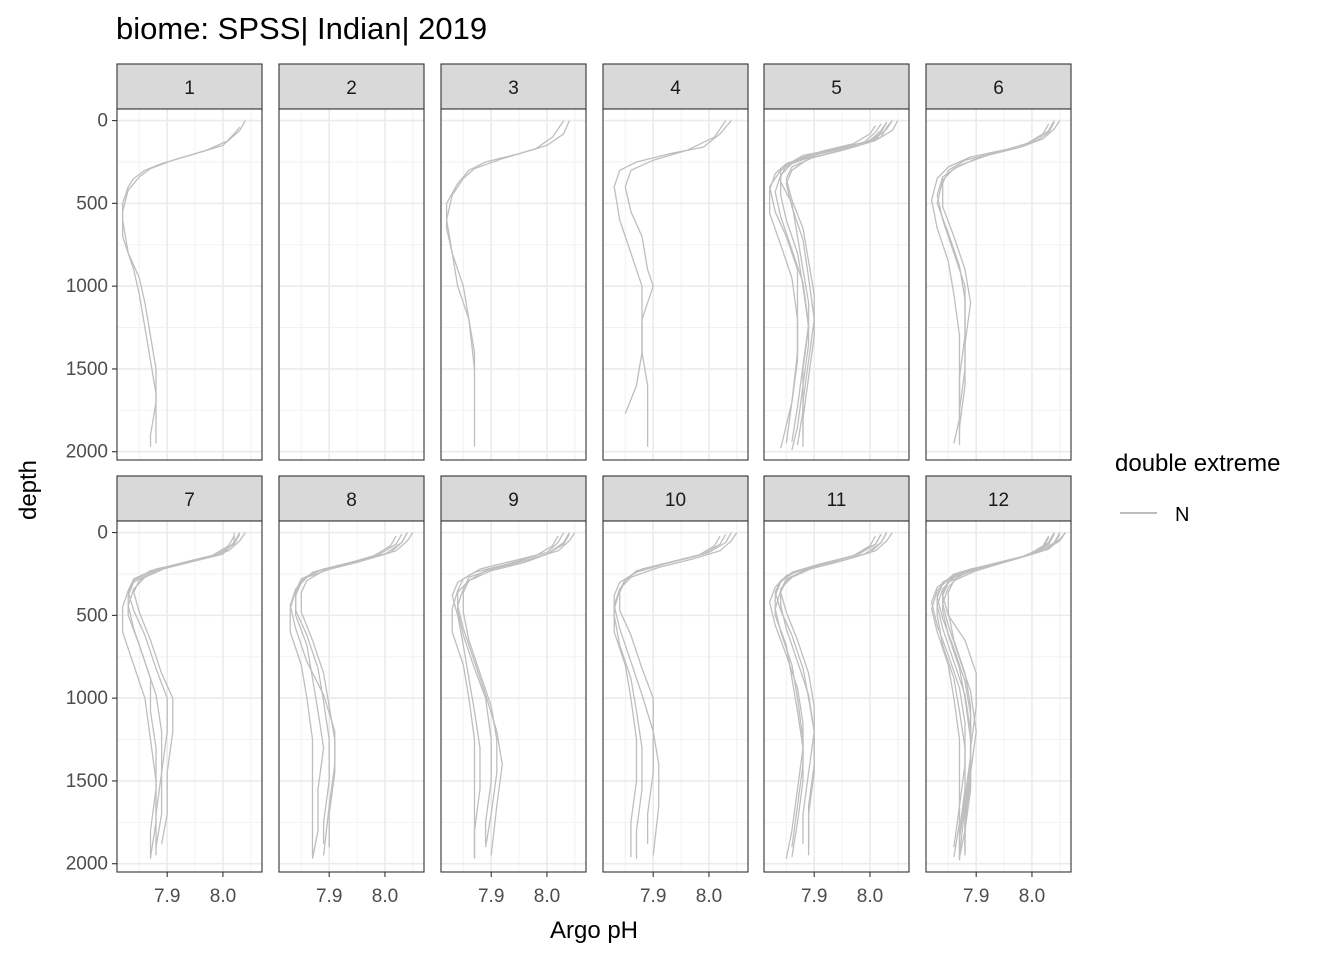 The image size is (1344, 965). I want to click on facet-panel-2: 2, so click(351, 262).